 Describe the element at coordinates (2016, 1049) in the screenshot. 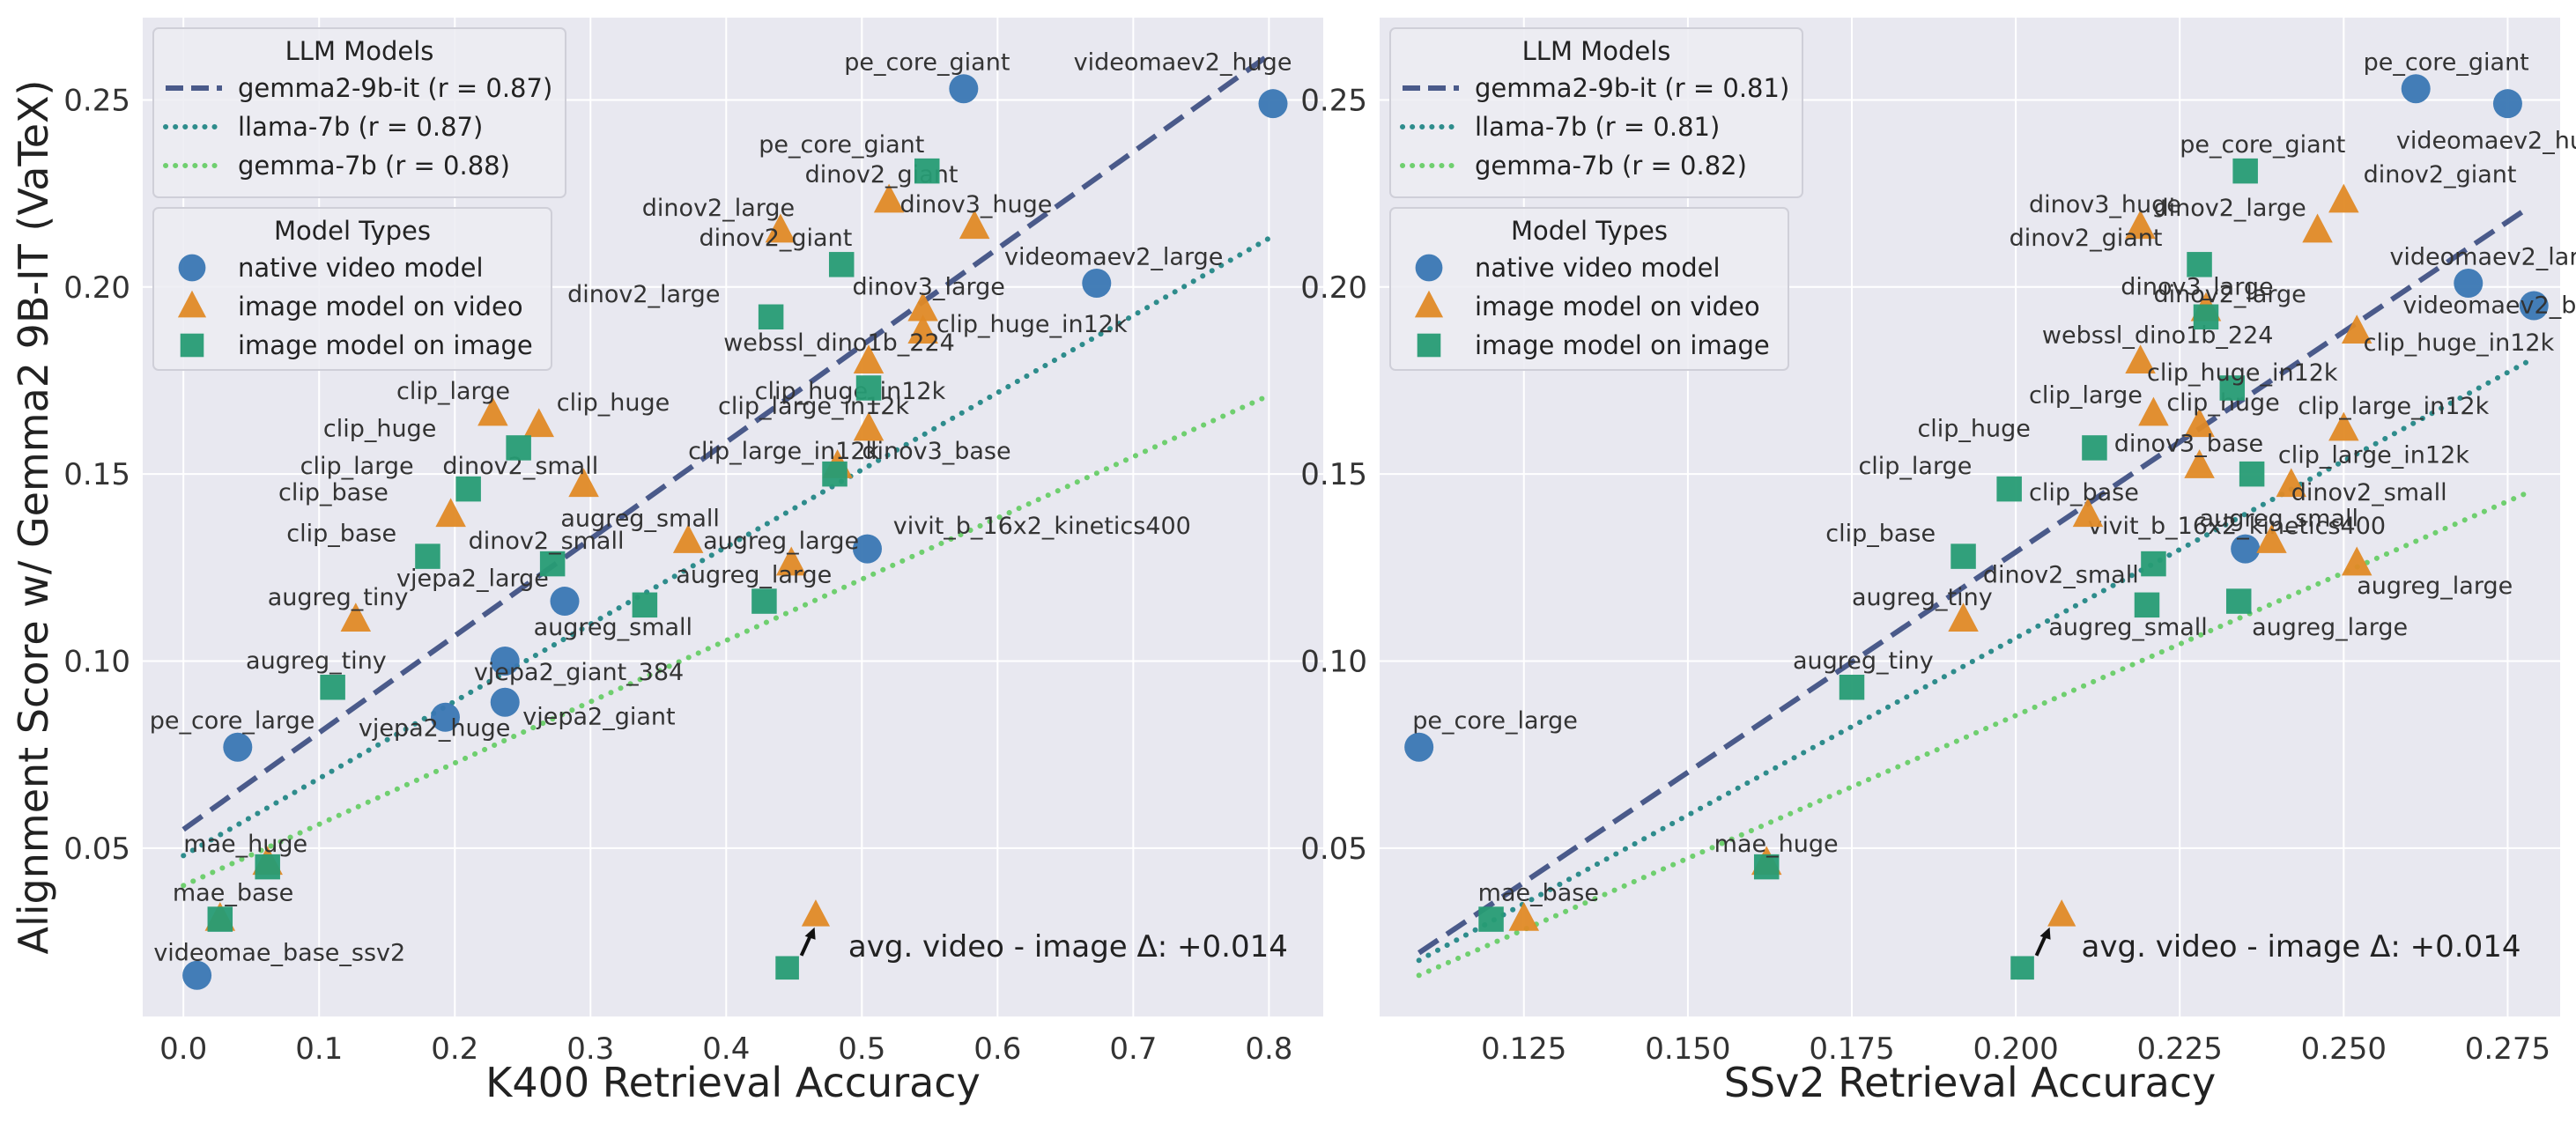

I see `x-tick-label: 0.200` at that location.